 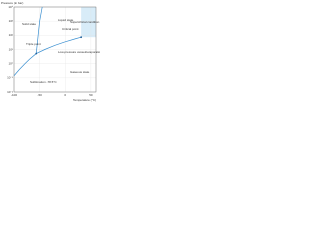 What do you see at coordinates (11, 35) in the screenshot?
I see `y-tick-label: 10²` at bounding box center [11, 35].